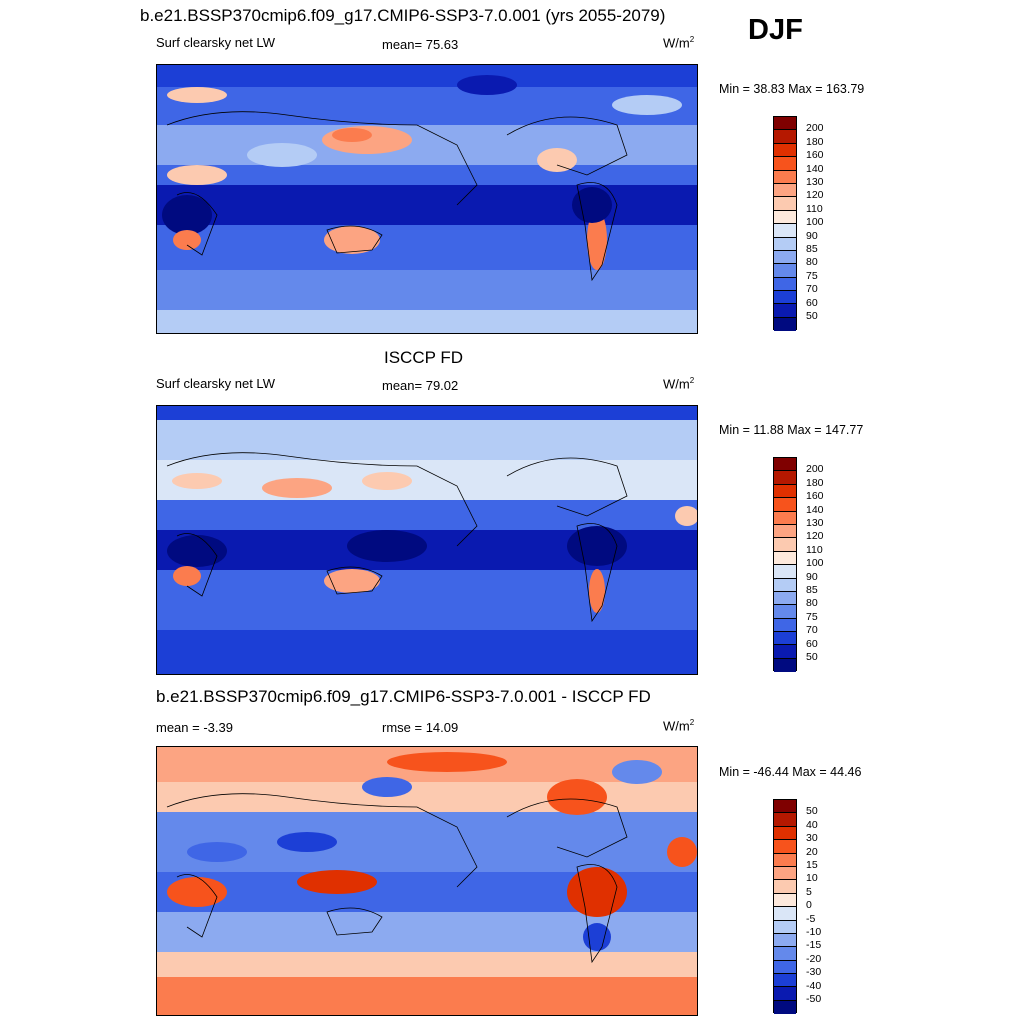  What do you see at coordinates (814, 932) in the screenshot?
I see `colorbar-tick-label: -10` at bounding box center [814, 932].